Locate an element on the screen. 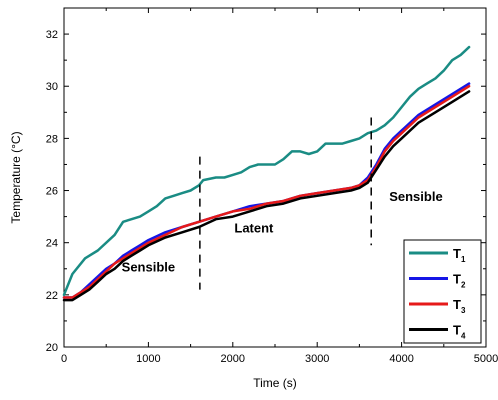 This screenshot has height=400, width=498. x-tick-label: 1000 is located at coordinates (148, 359).